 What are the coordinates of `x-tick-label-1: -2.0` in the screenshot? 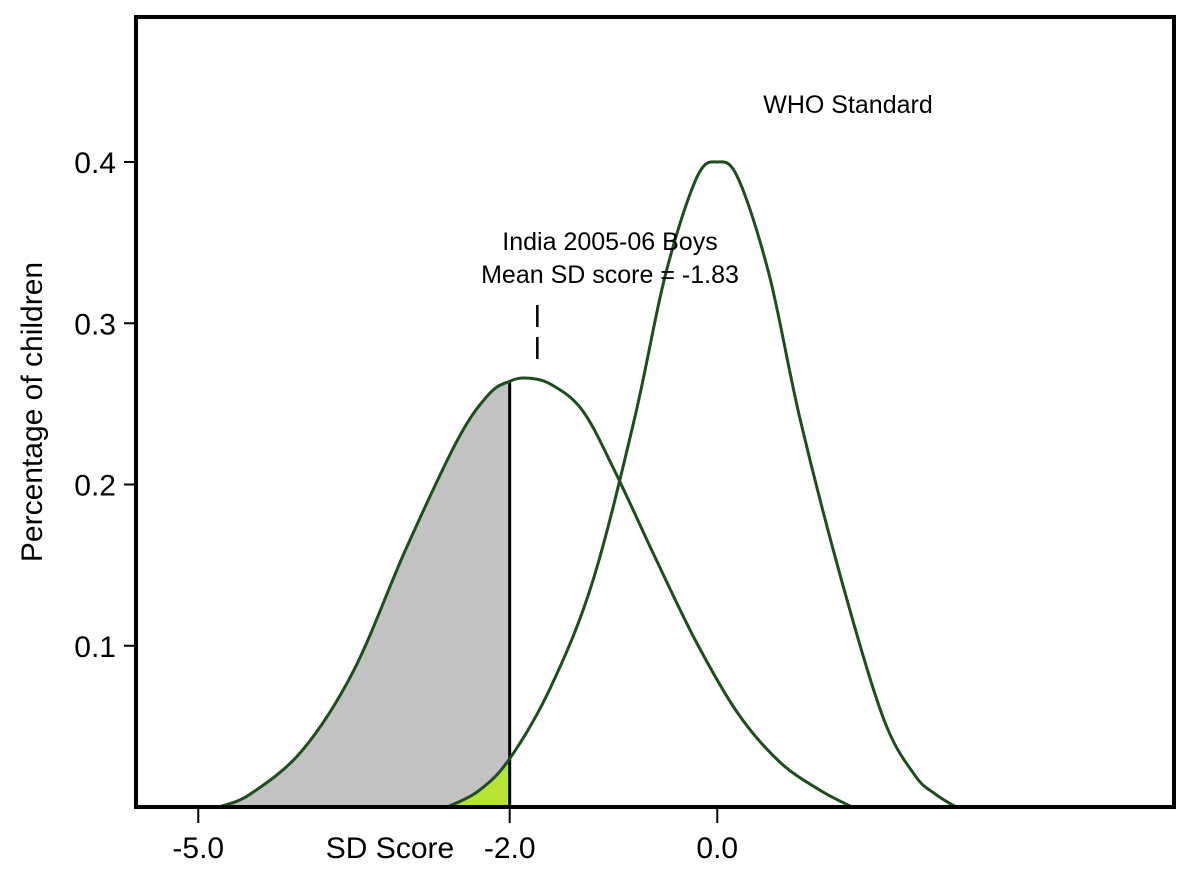 It's located at (510, 848).